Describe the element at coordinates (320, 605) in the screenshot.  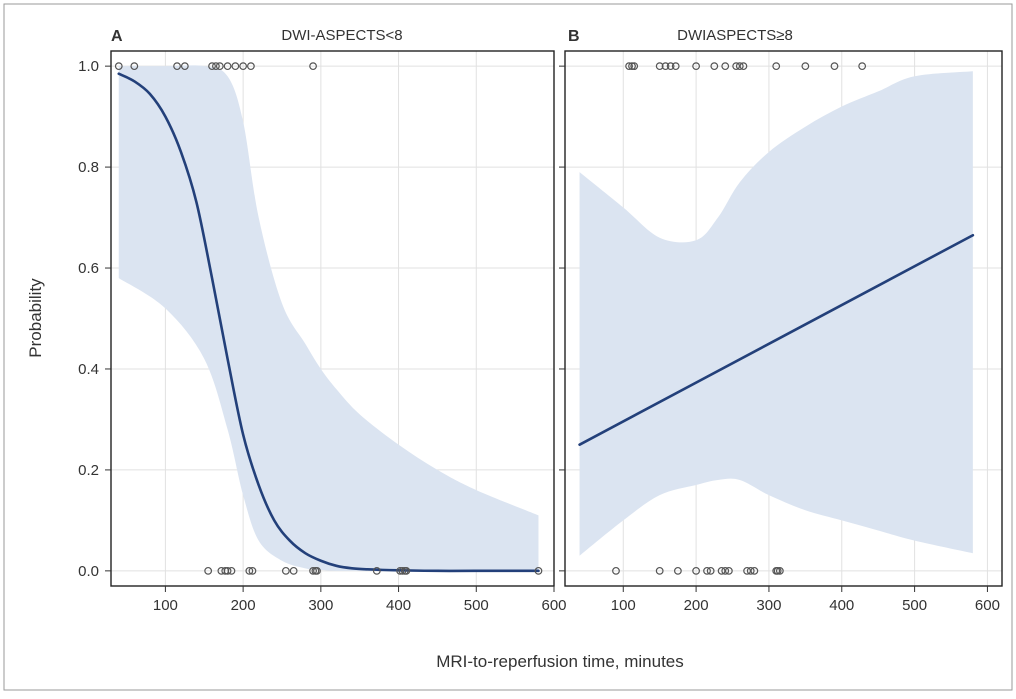
I see `panel-a-x-tick-label: 300` at that location.